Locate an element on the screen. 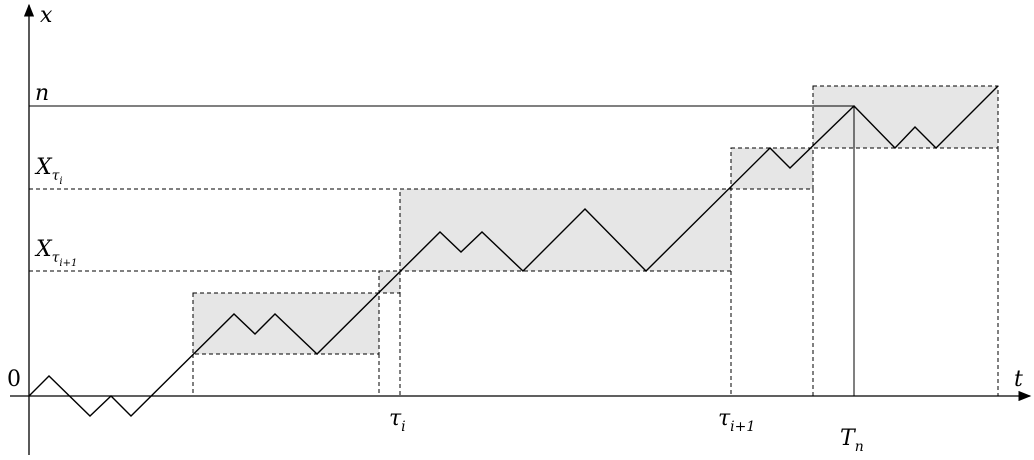 The width and height of the screenshot is (1034, 460). x-tau-i1-label: Xτi+1 is located at coordinates (55, 253).